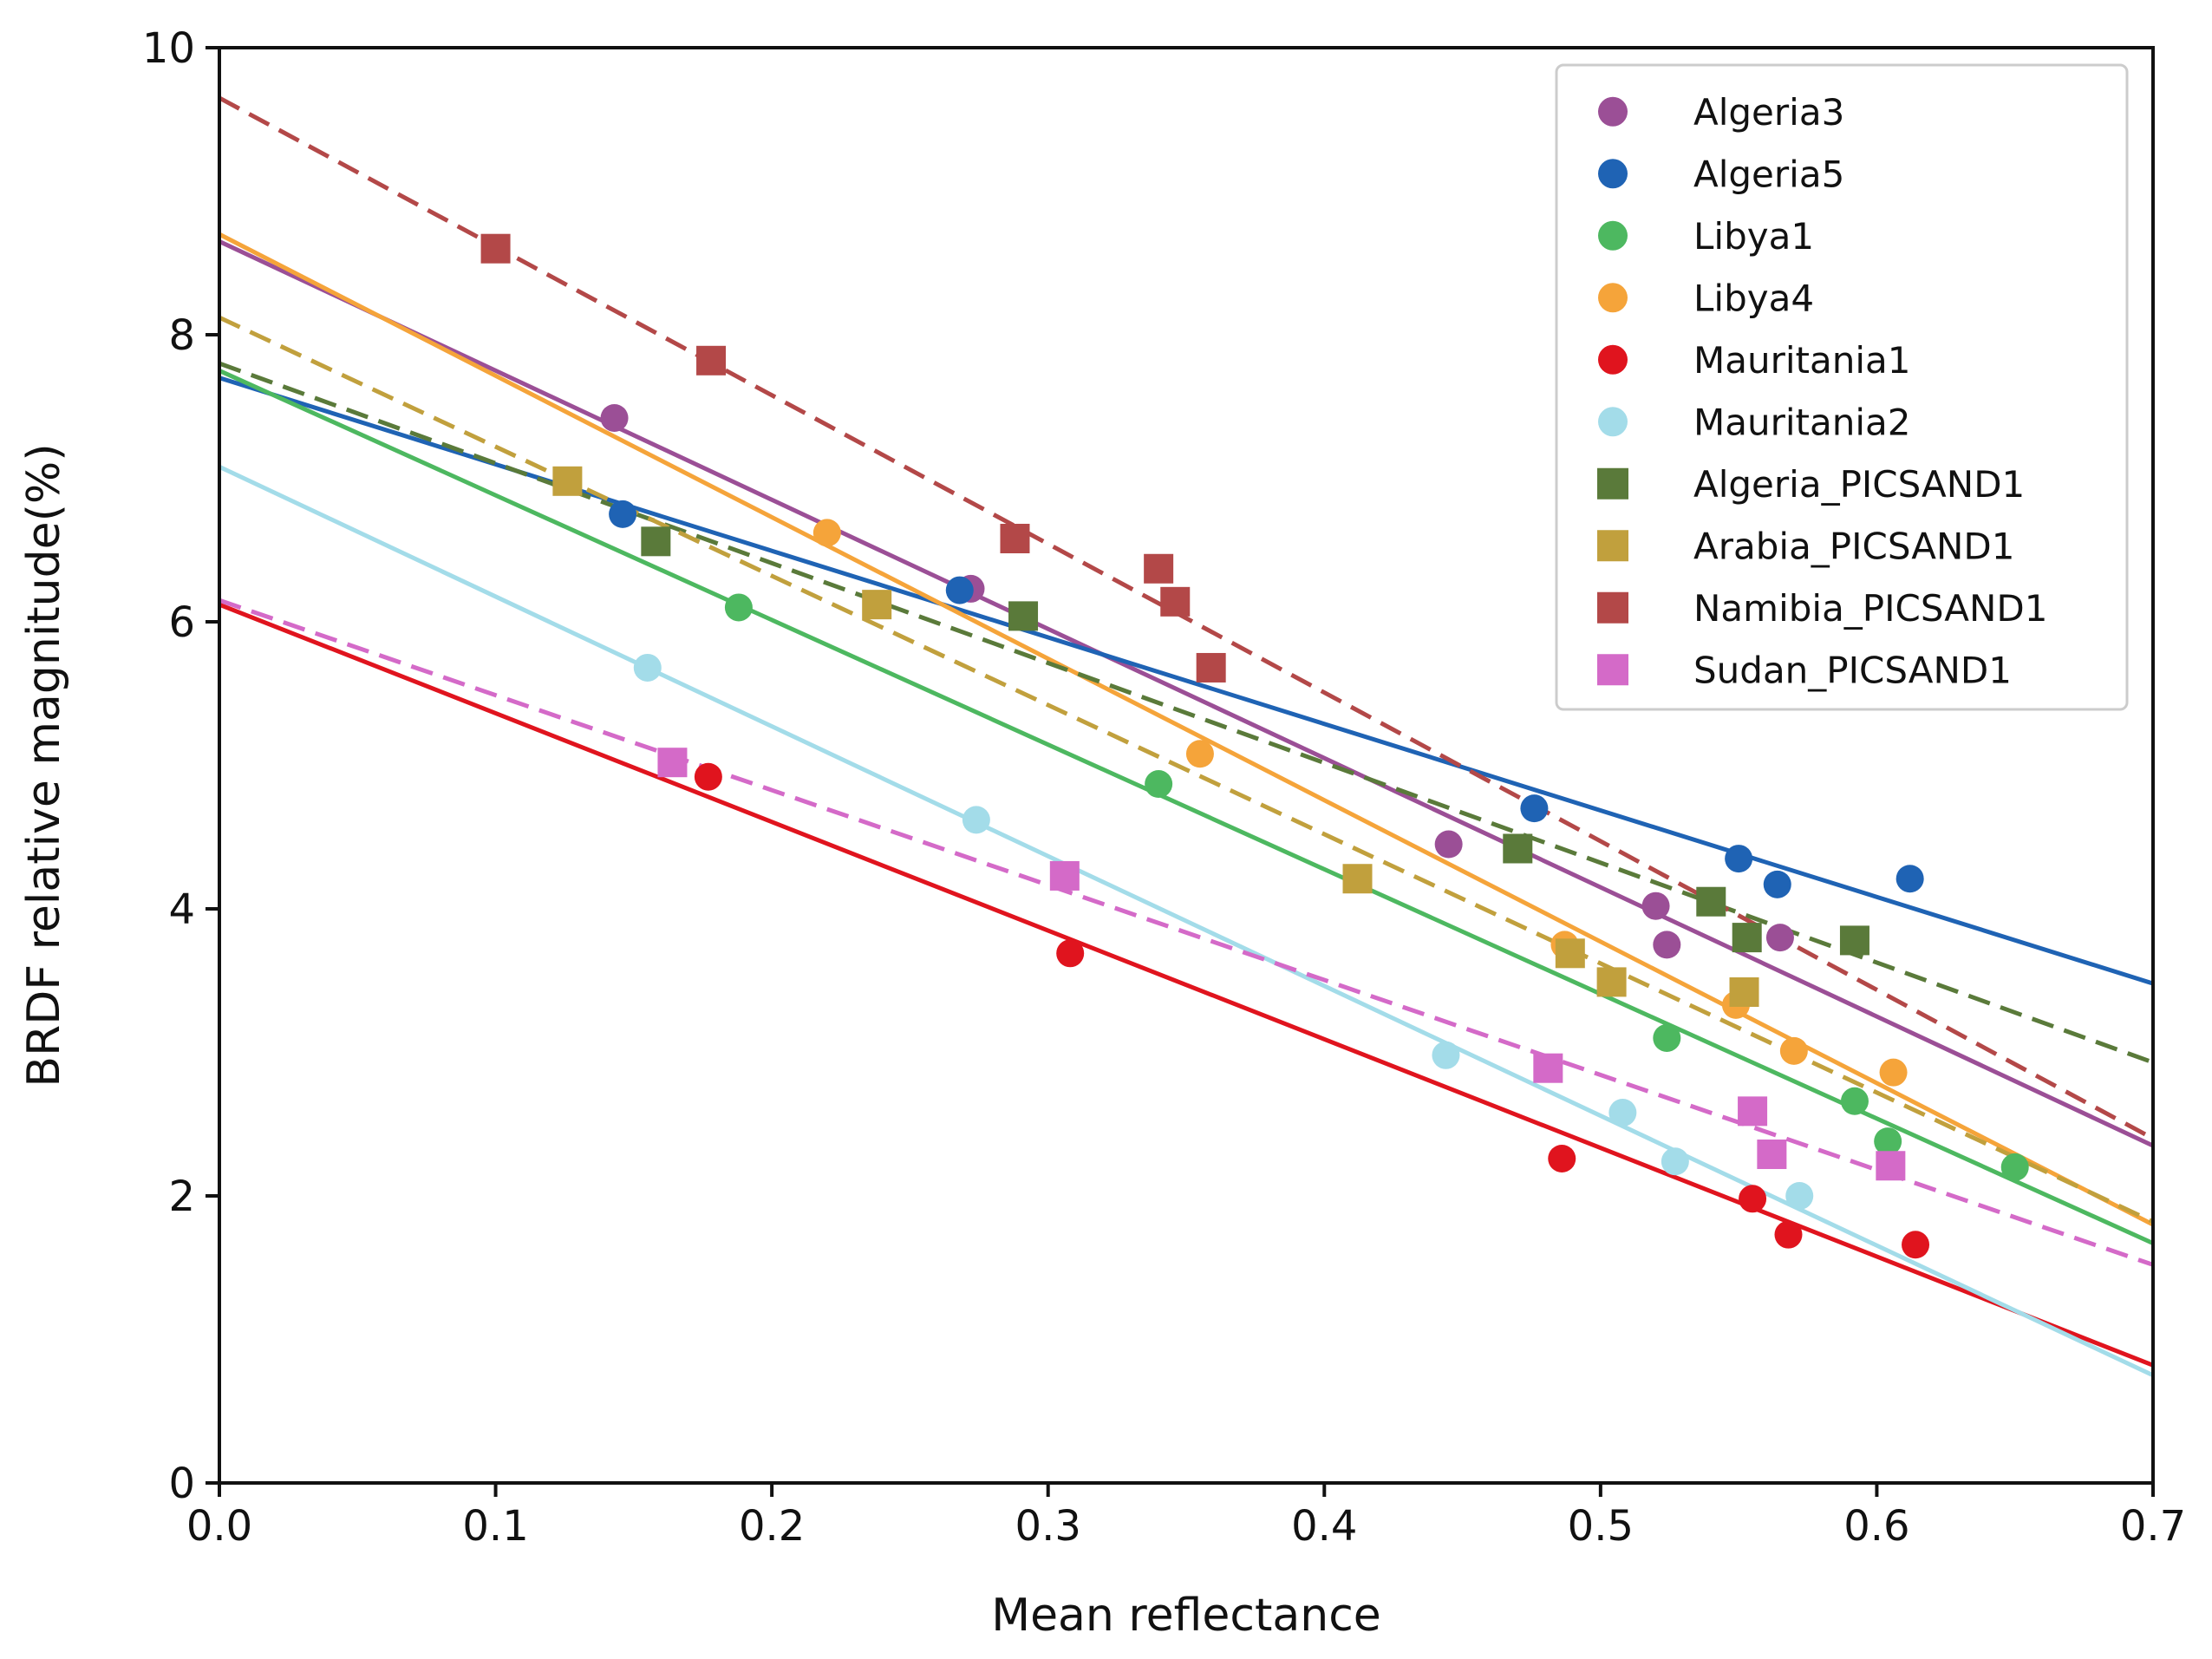 The image size is (2212, 1659). What do you see at coordinates (1842, 387) in the screenshot?
I see `legend-box` at bounding box center [1842, 387].